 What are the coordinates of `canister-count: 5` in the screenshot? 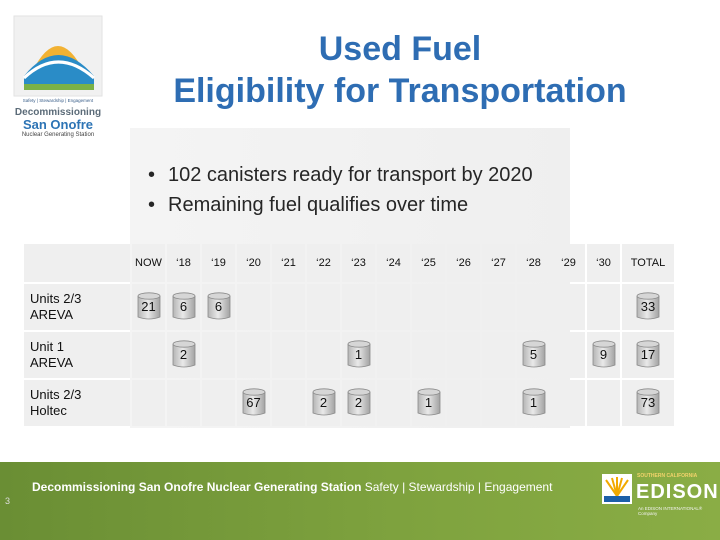 It's located at (533, 354).